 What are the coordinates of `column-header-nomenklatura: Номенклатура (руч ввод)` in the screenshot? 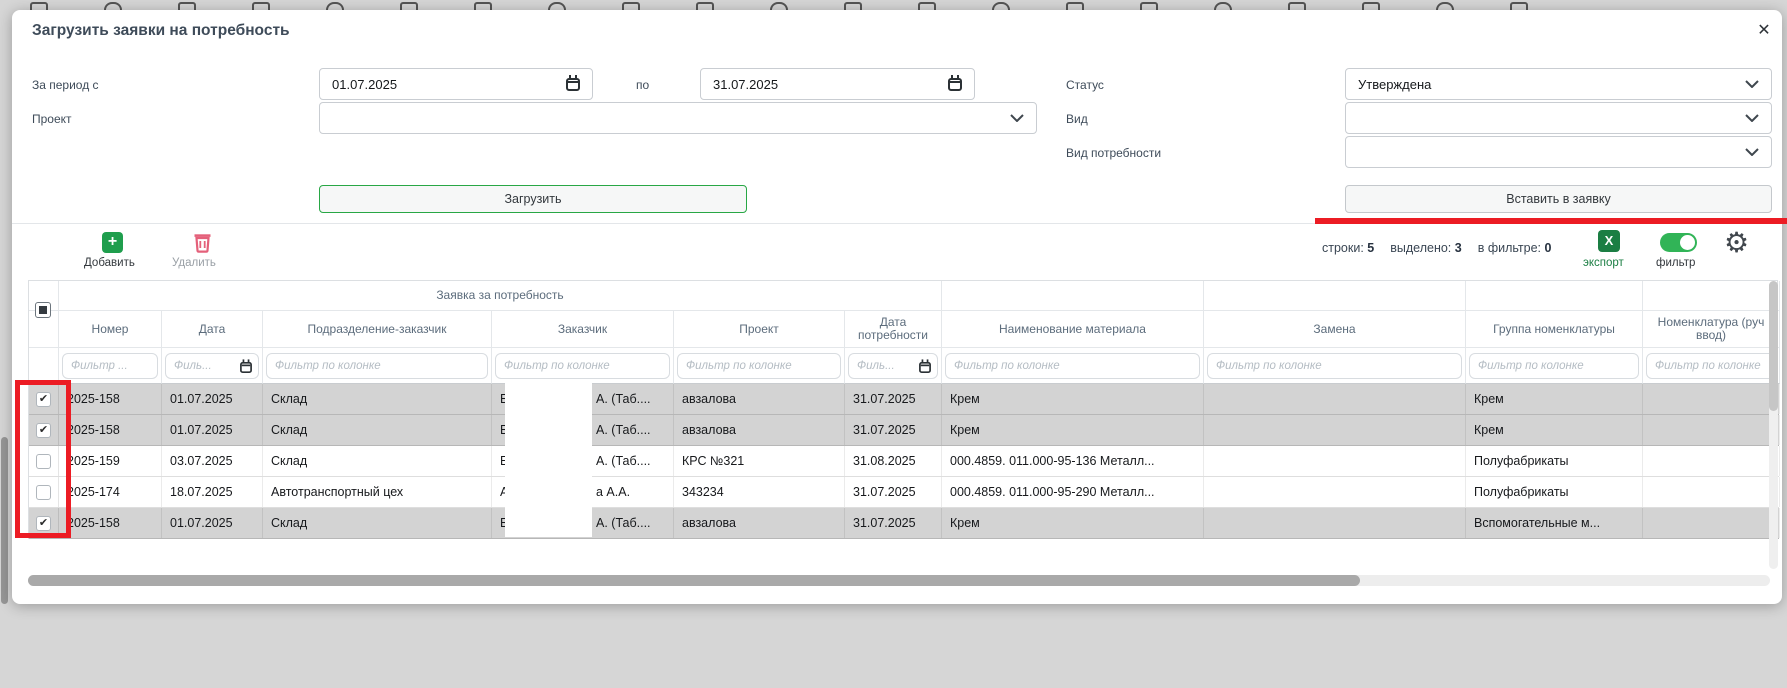 It's located at (1711, 329).